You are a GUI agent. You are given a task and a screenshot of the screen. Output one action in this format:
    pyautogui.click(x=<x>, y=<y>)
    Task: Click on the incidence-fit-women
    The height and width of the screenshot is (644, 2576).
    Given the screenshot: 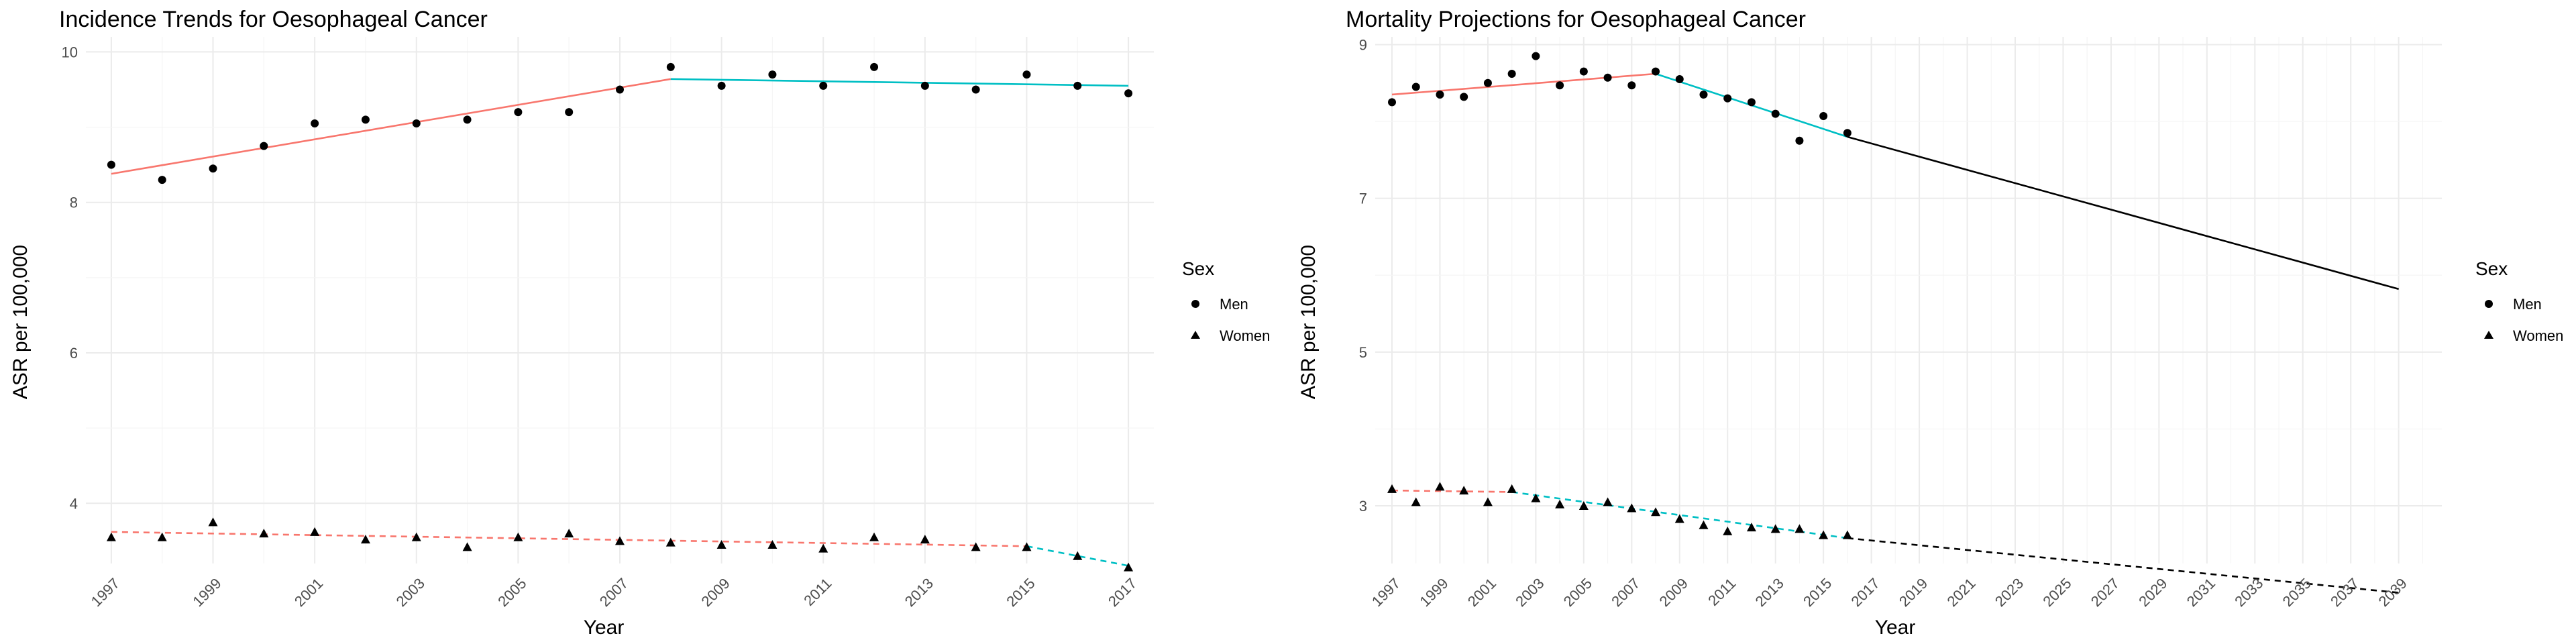 What is the action you would take?
    pyautogui.click(x=1077, y=556)
    